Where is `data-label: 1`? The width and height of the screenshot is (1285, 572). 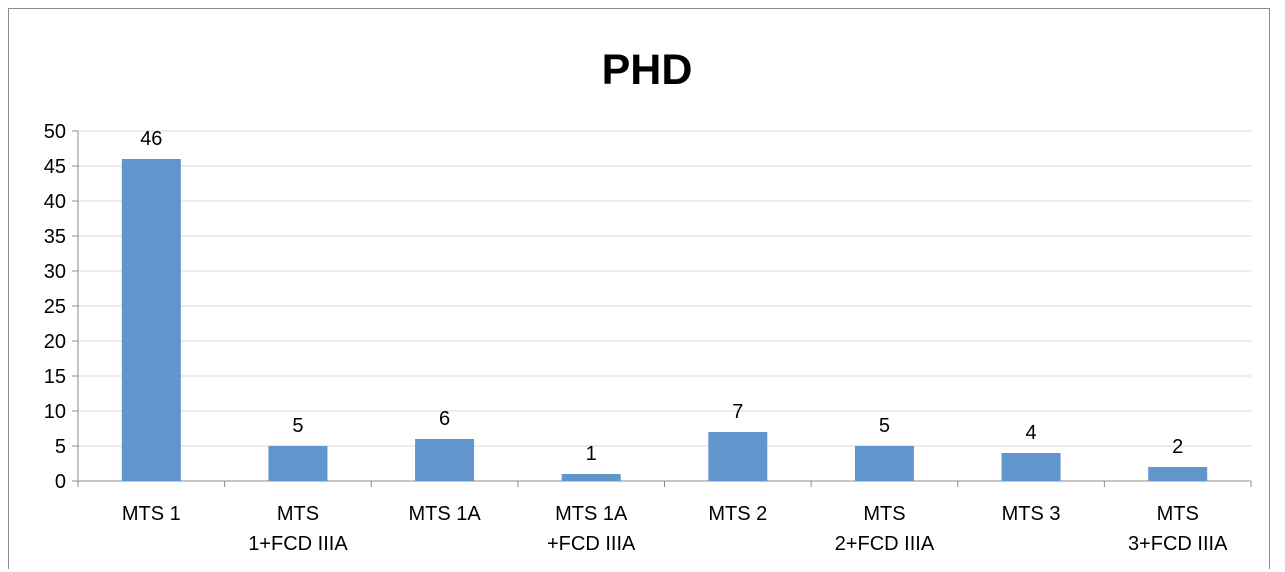 data-label: 1 is located at coordinates (591, 454).